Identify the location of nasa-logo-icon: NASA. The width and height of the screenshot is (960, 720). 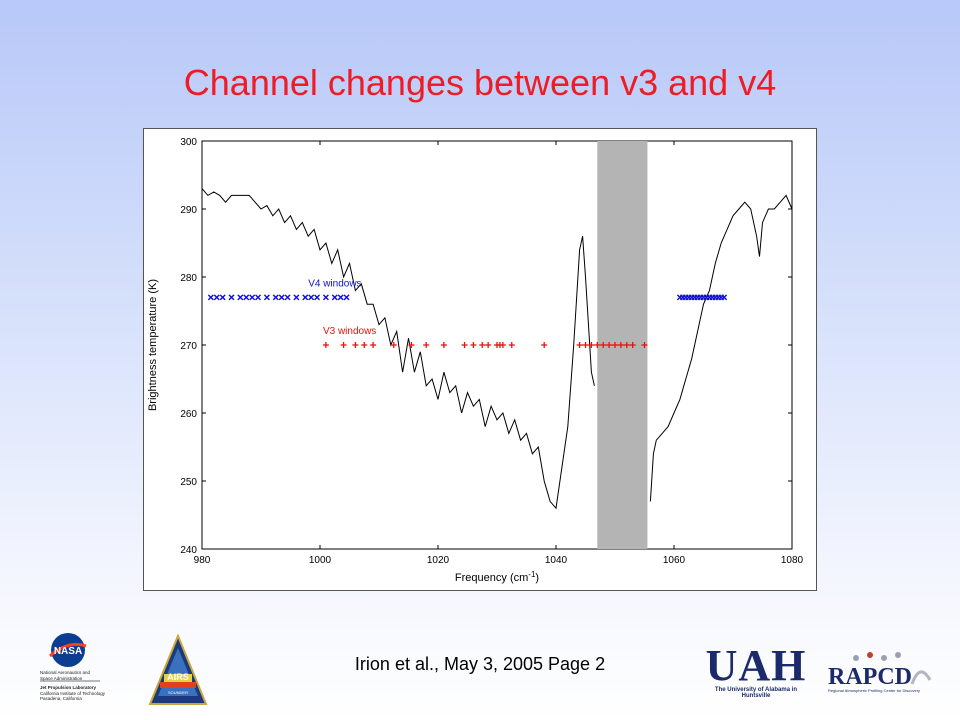
(70, 657).